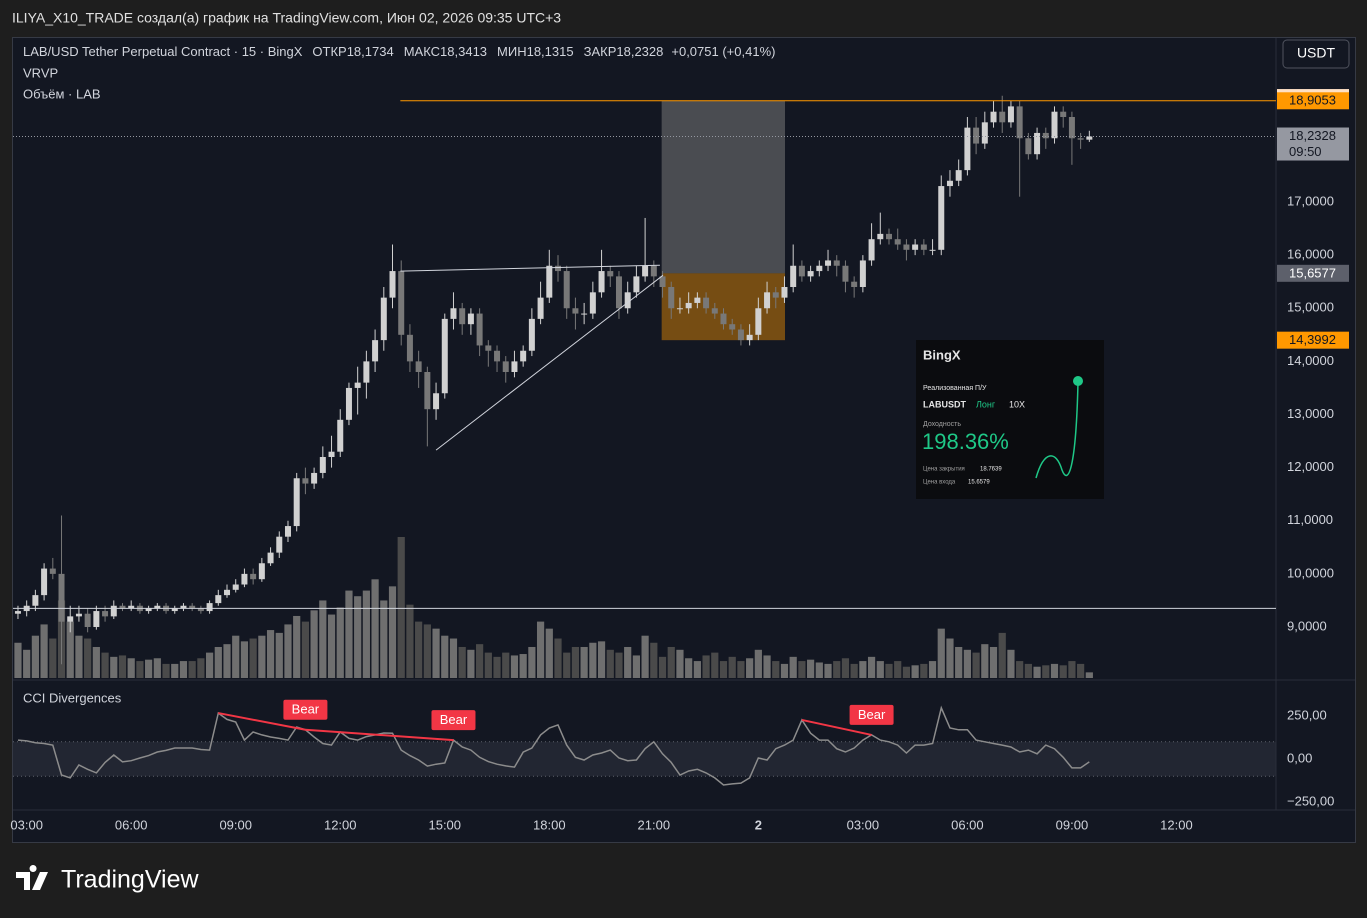 Image resolution: width=1367 pixels, height=918 pixels. What do you see at coordinates (1017, 404) in the screenshot?
I see `card-leverage: 10X` at bounding box center [1017, 404].